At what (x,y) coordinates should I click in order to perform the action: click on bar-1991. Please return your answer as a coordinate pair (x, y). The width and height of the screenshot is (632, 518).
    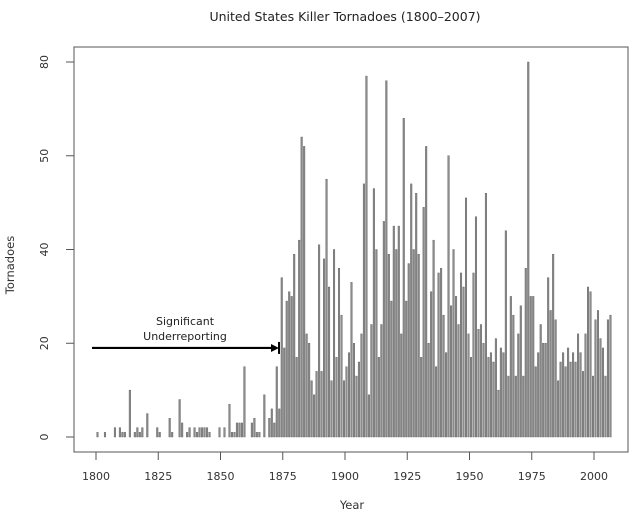
    Looking at the image, I should click on (573, 395).